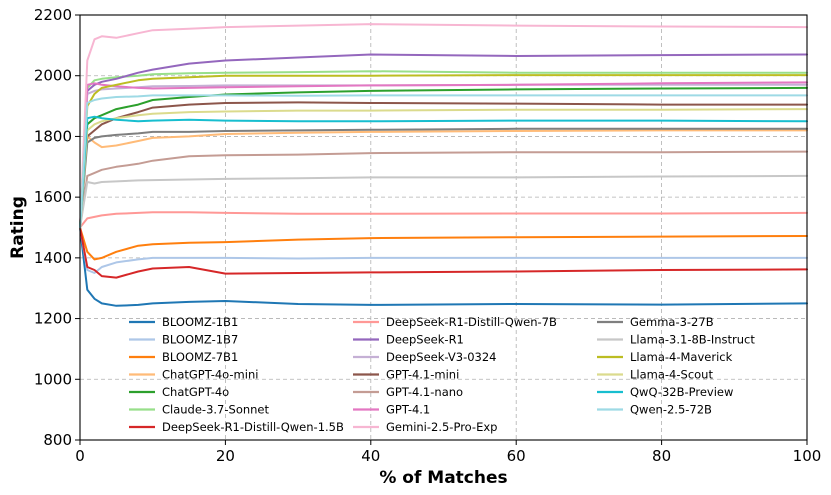  I want to click on x-tick-label-1: 20, so click(225, 456).